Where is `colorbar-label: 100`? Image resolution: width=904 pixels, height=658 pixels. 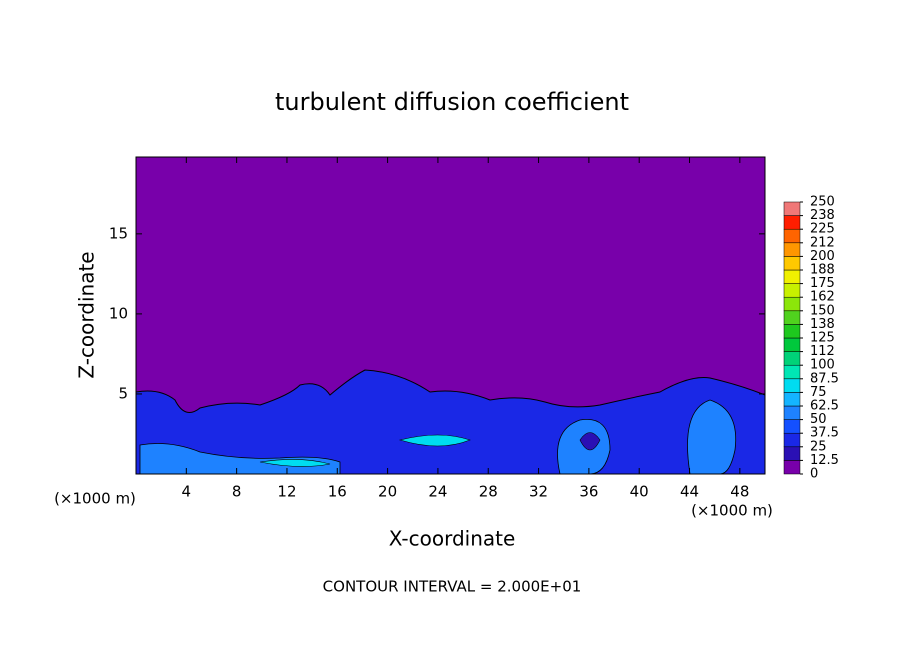 colorbar-label: 100 is located at coordinates (822, 365).